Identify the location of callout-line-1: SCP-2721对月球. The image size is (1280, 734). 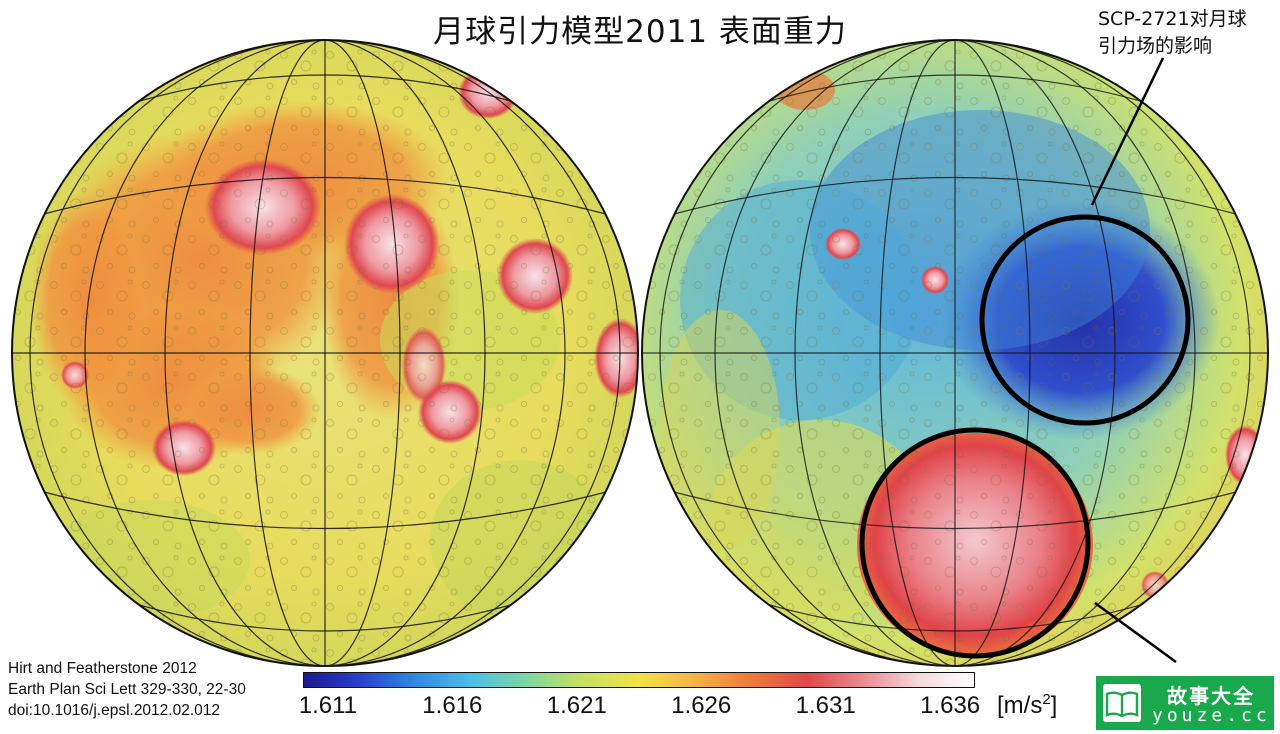
(1172, 19).